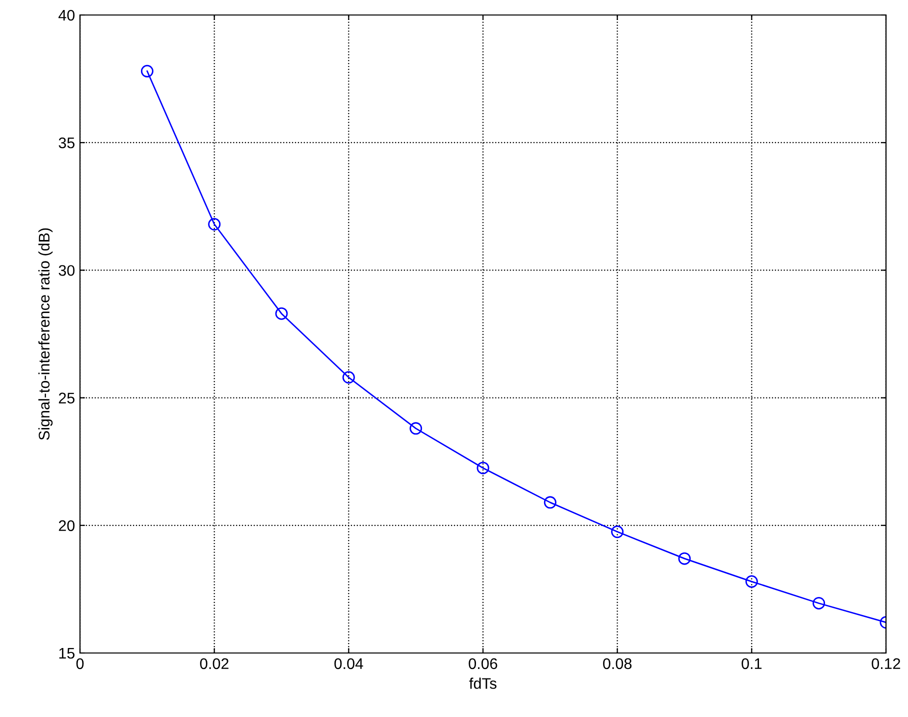  What do you see at coordinates (482, 683) in the screenshot?
I see `x-axis-title: fdTs` at bounding box center [482, 683].